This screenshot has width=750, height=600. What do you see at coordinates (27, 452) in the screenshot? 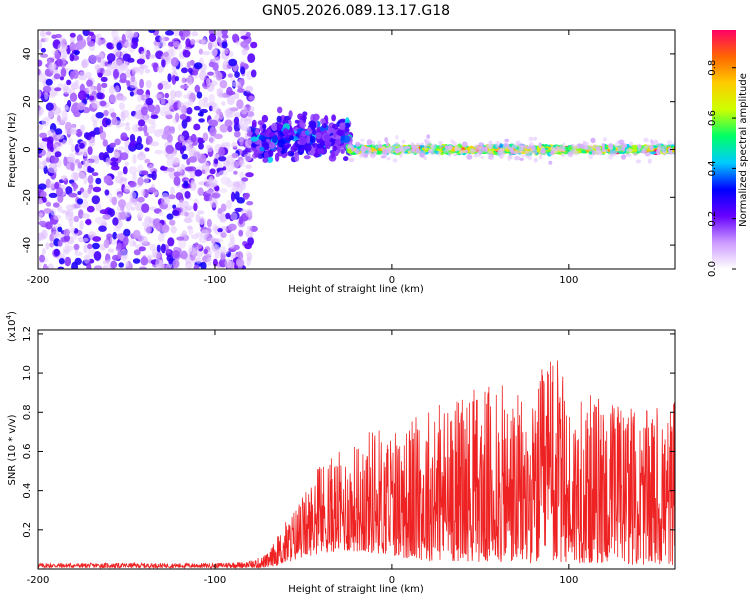
I see `y-tick-label: 0.6` at bounding box center [27, 452].